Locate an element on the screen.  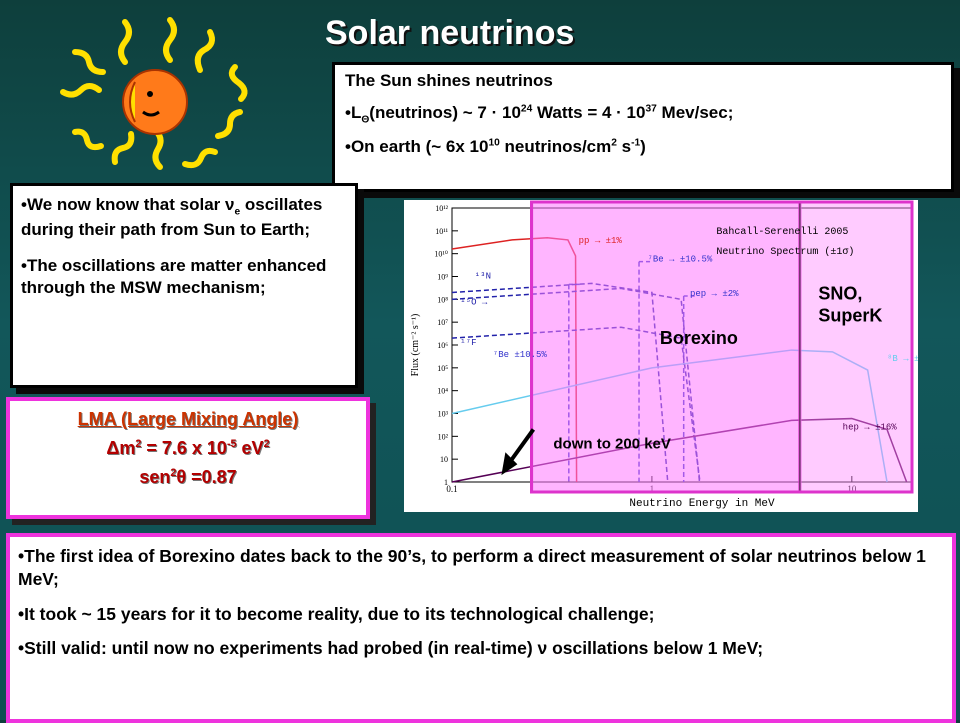
series-pep-label: pep → ±2% is located at coordinates (714, 294).